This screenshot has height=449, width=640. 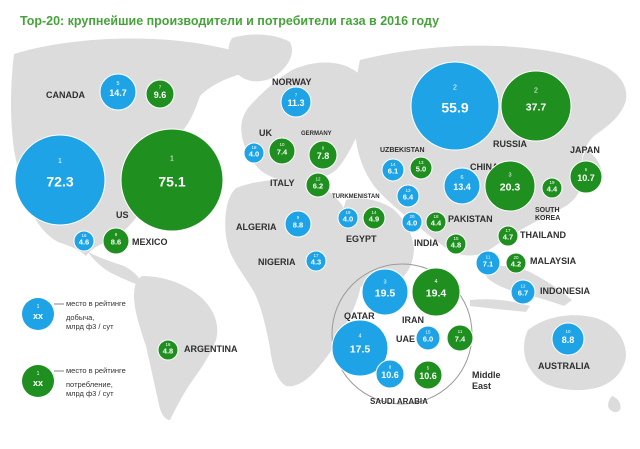 What do you see at coordinates (428, 376) in the screenshot?
I see `bubble-value: 10.6` at bounding box center [428, 376].